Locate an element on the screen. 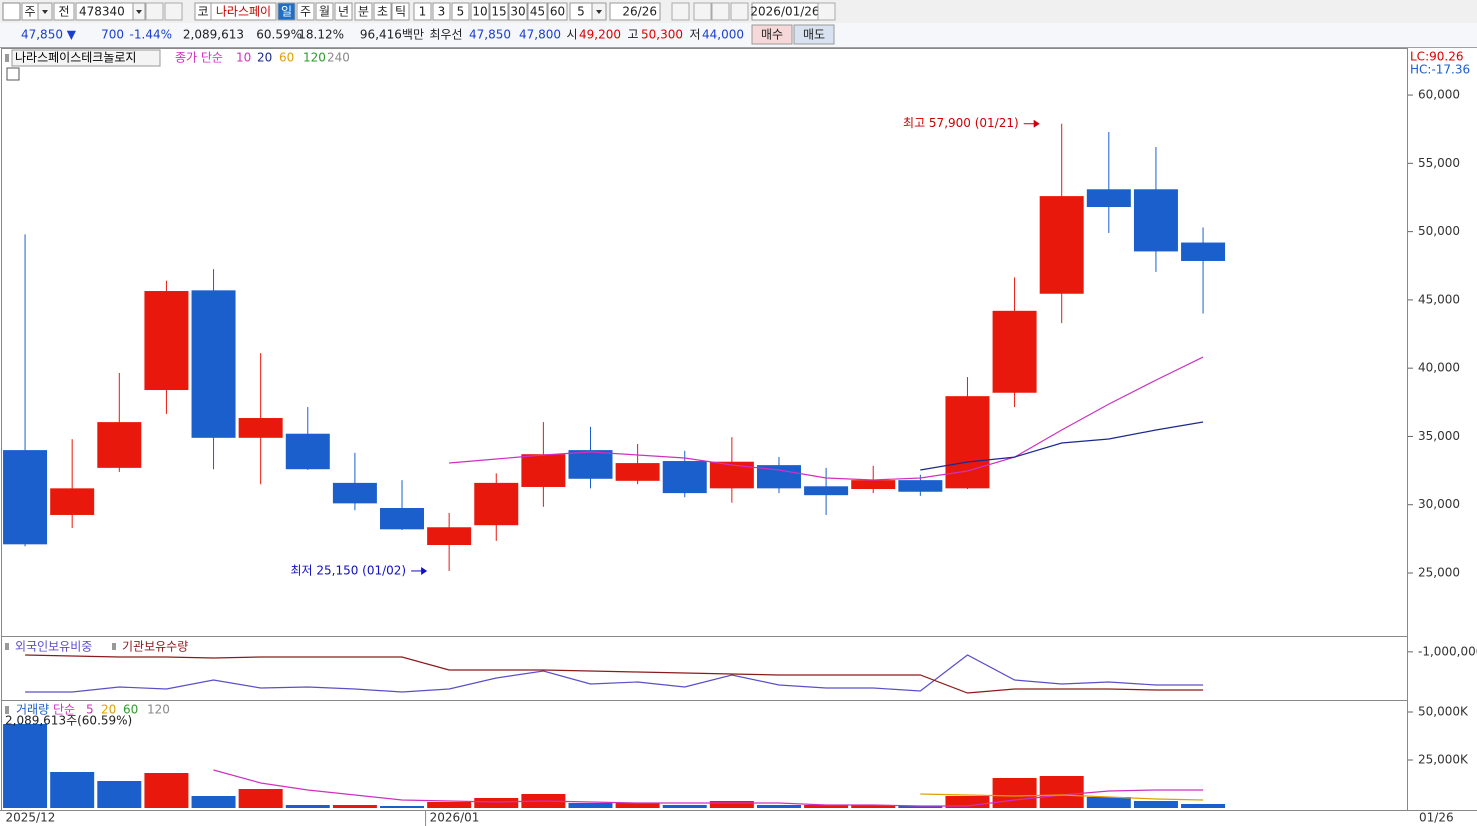  hc-label: HC:-17.36 is located at coordinates (1440, 70).